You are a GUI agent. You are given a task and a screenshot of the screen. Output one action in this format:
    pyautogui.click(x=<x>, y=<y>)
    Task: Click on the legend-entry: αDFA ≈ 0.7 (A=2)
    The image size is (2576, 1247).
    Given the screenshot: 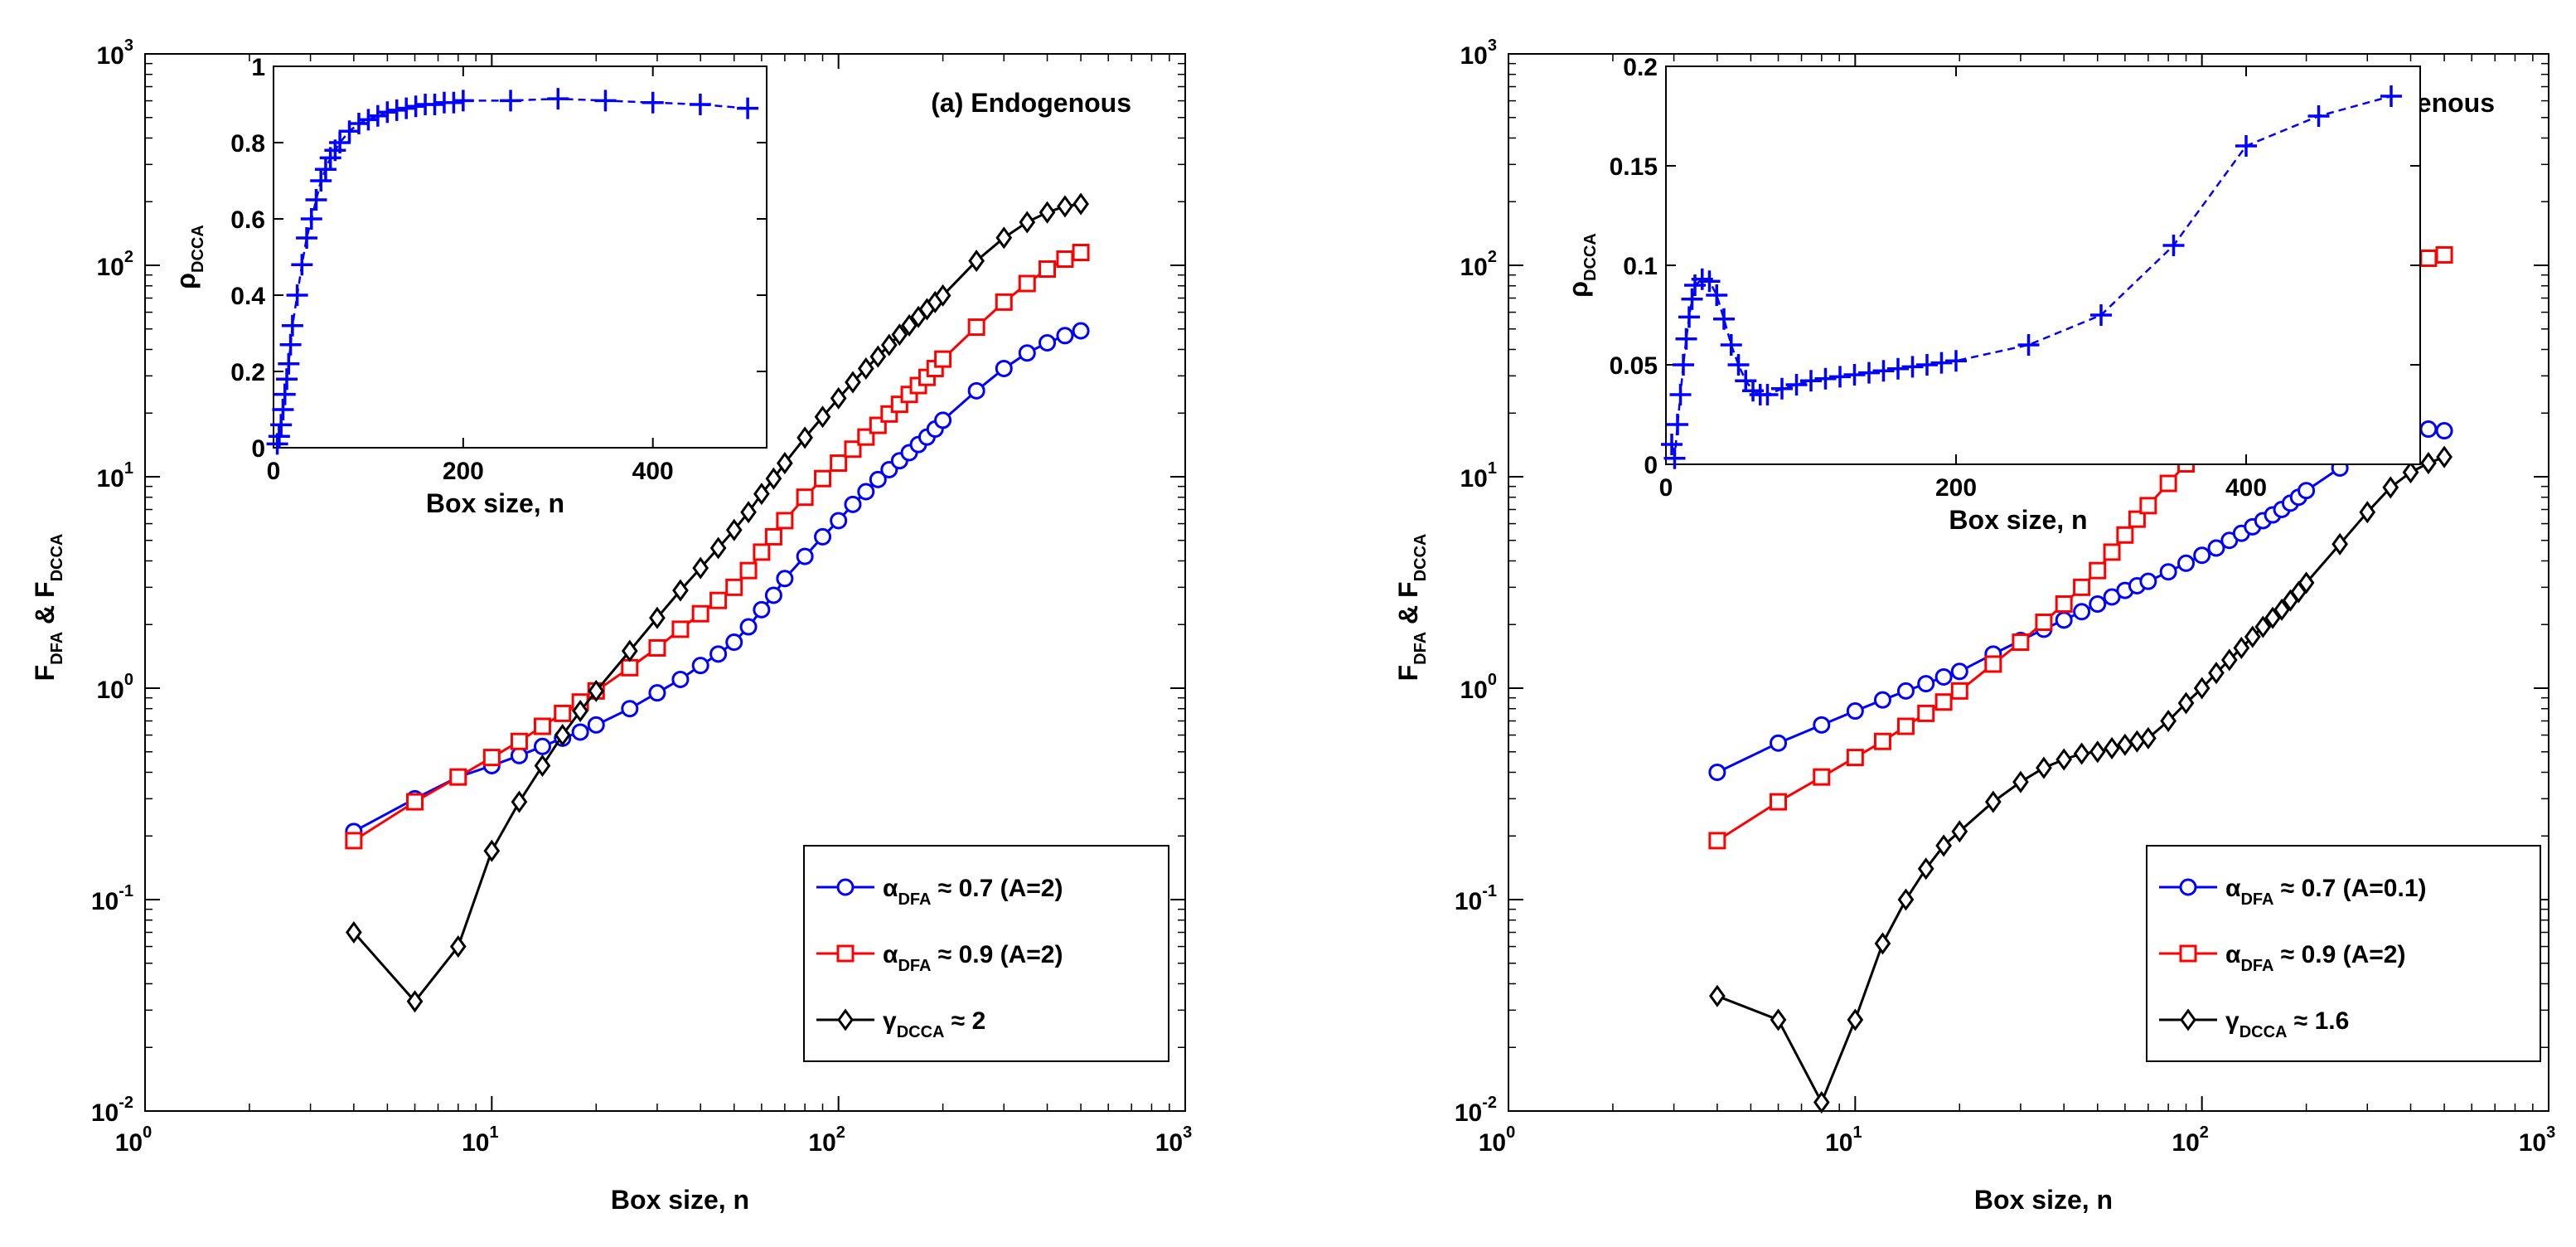 What is the action you would take?
    pyautogui.click(x=973, y=892)
    